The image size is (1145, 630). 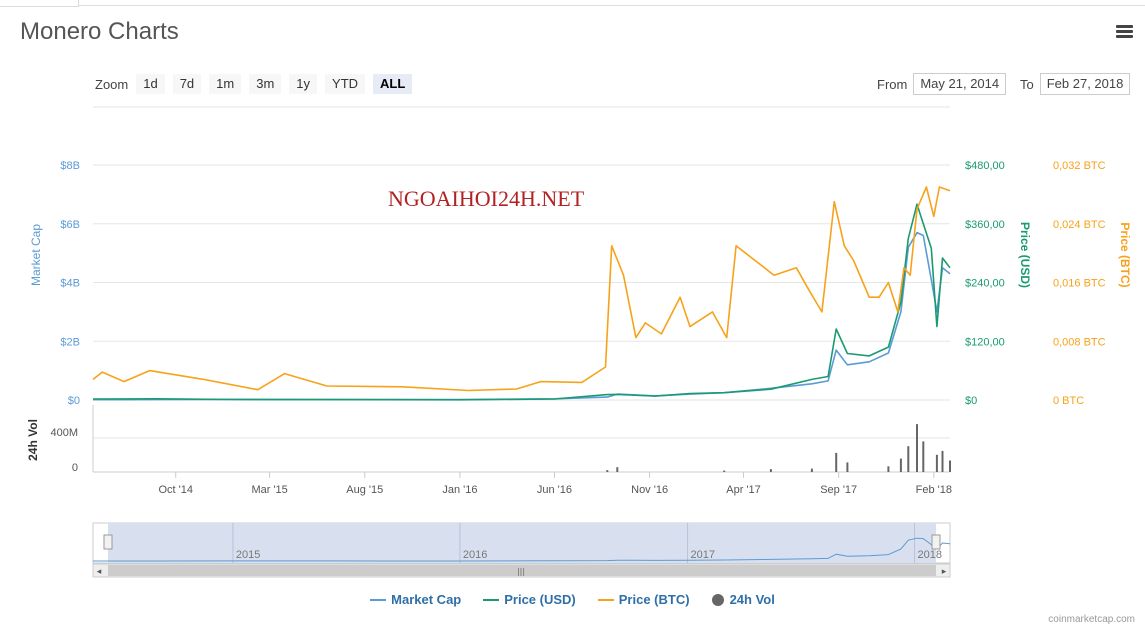 I want to click on navigator-line, so click(x=522, y=549).